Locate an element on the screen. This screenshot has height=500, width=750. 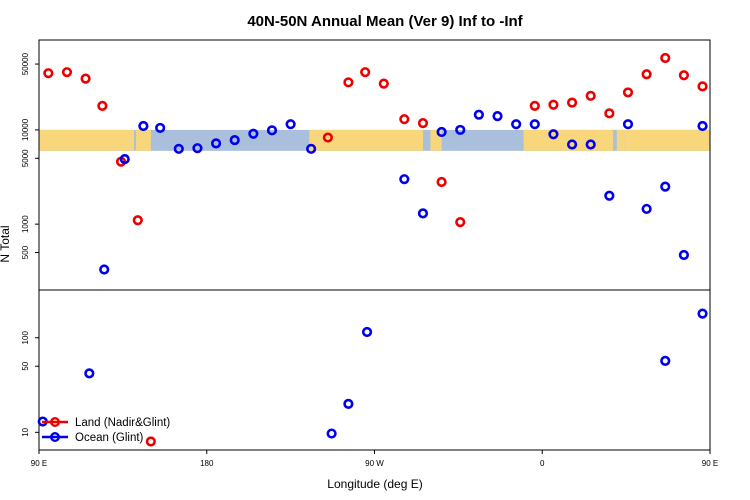
x-axis: 90 E 180 90 W 0 90 E is located at coordinates (374, 459).